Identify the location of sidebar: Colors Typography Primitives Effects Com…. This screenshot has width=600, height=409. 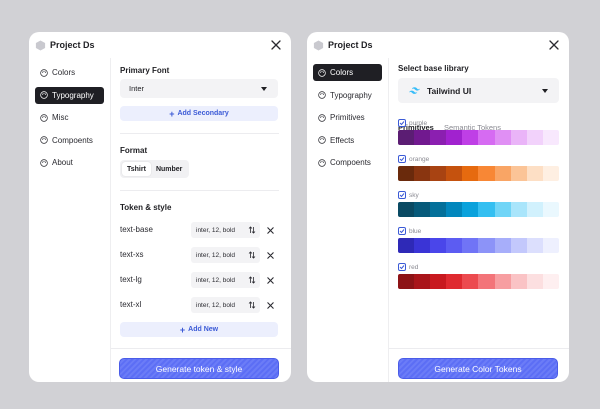
(348, 220).